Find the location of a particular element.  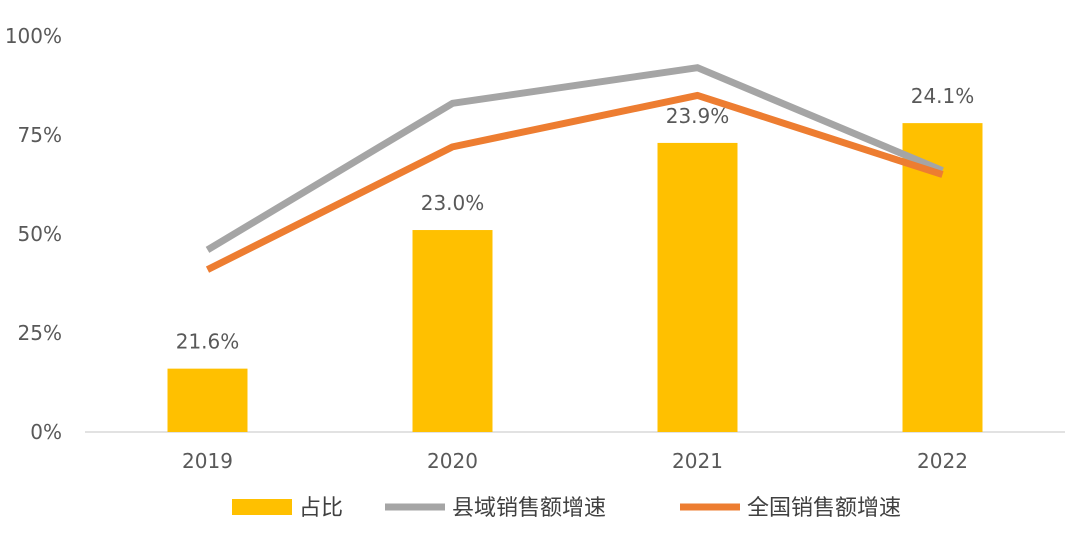

x-tick-label: 2022 is located at coordinates (942, 461).